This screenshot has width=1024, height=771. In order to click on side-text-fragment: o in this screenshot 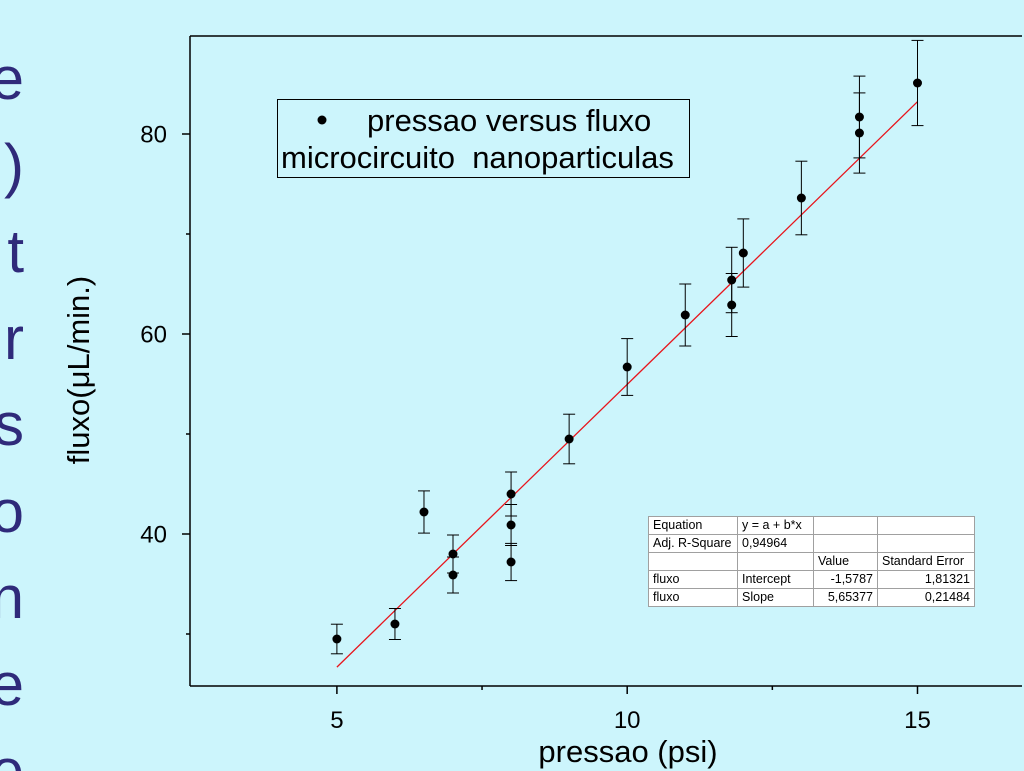, I will do `click(12, 511)`.